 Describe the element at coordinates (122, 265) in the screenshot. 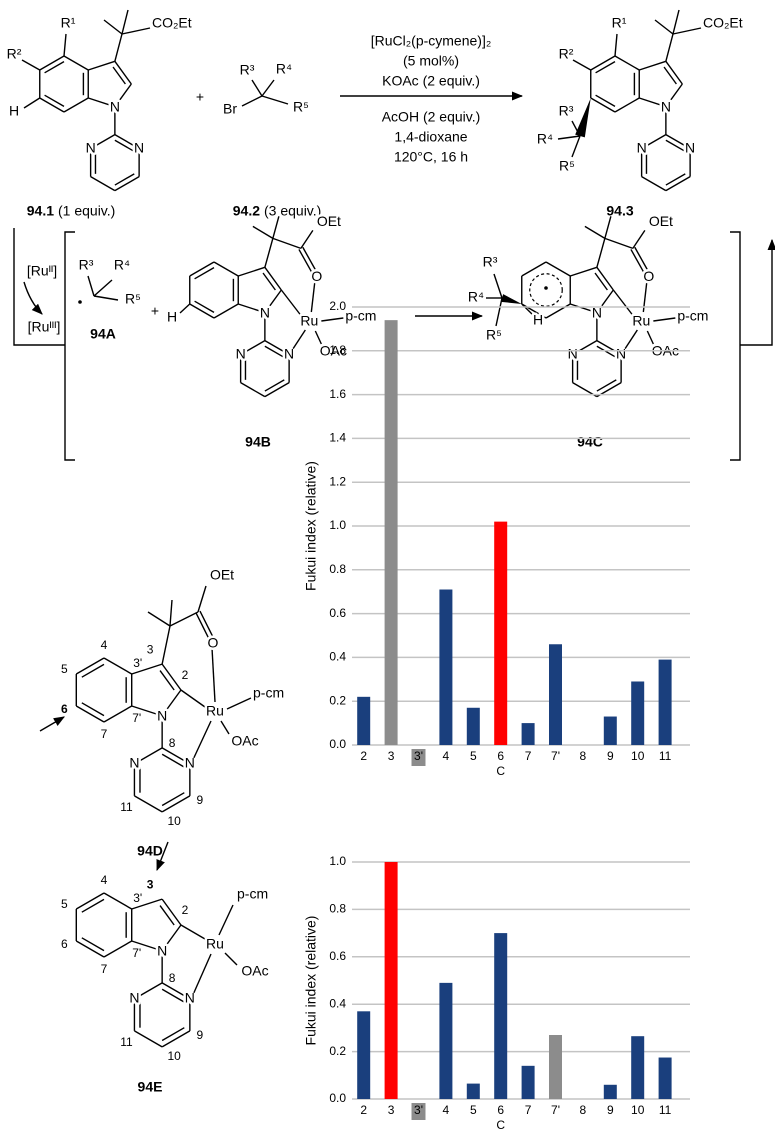

I see `atom-label: R⁴` at that location.